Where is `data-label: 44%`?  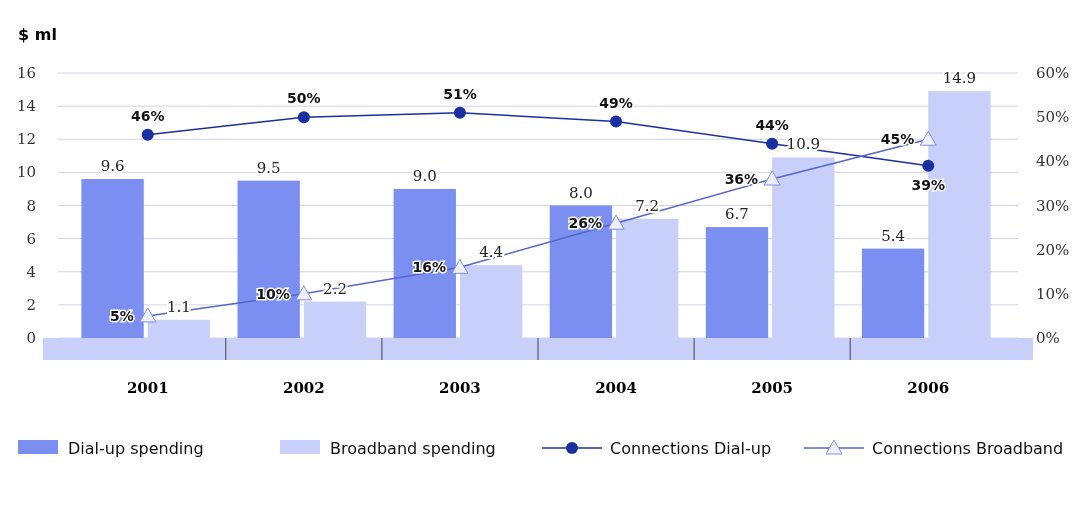 data-label: 44% is located at coordinates (772, 124).